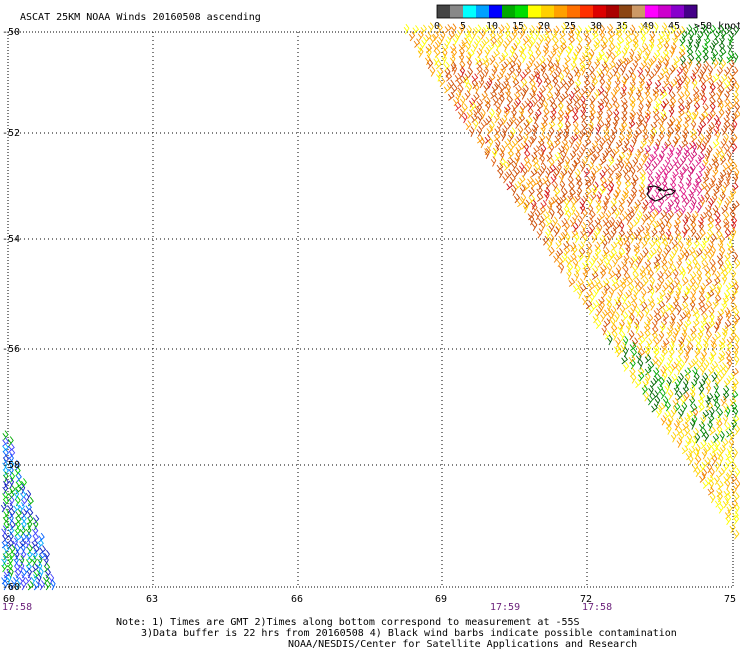  Describe the element at coordinates (505, 607) in the screenshot. I see `time-label-2: 17:59` at that location.